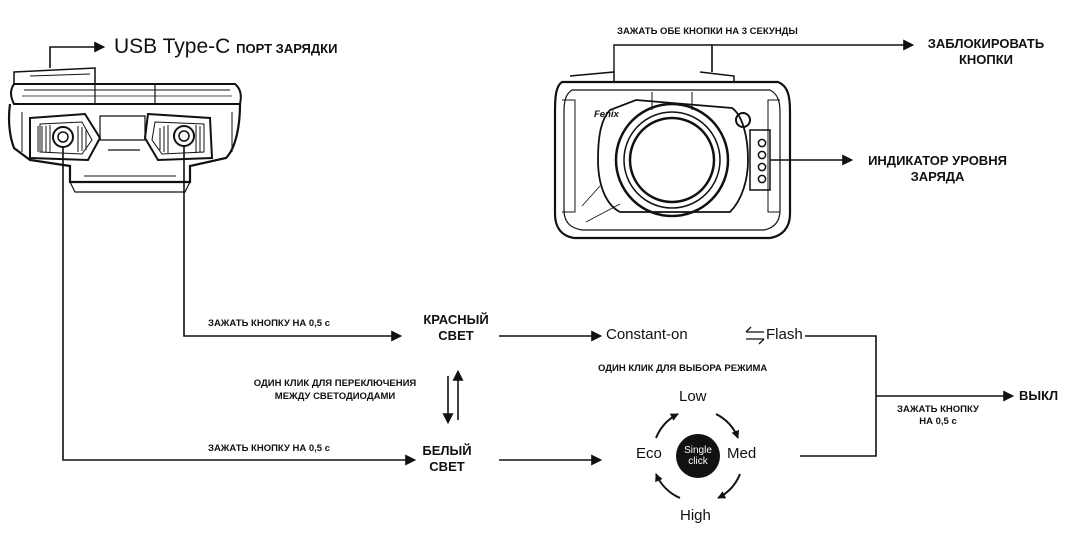 The height and width of the screenshot is (538, 1073). I want to click on cycle-arrow-med-to-high, so click(729, 486).